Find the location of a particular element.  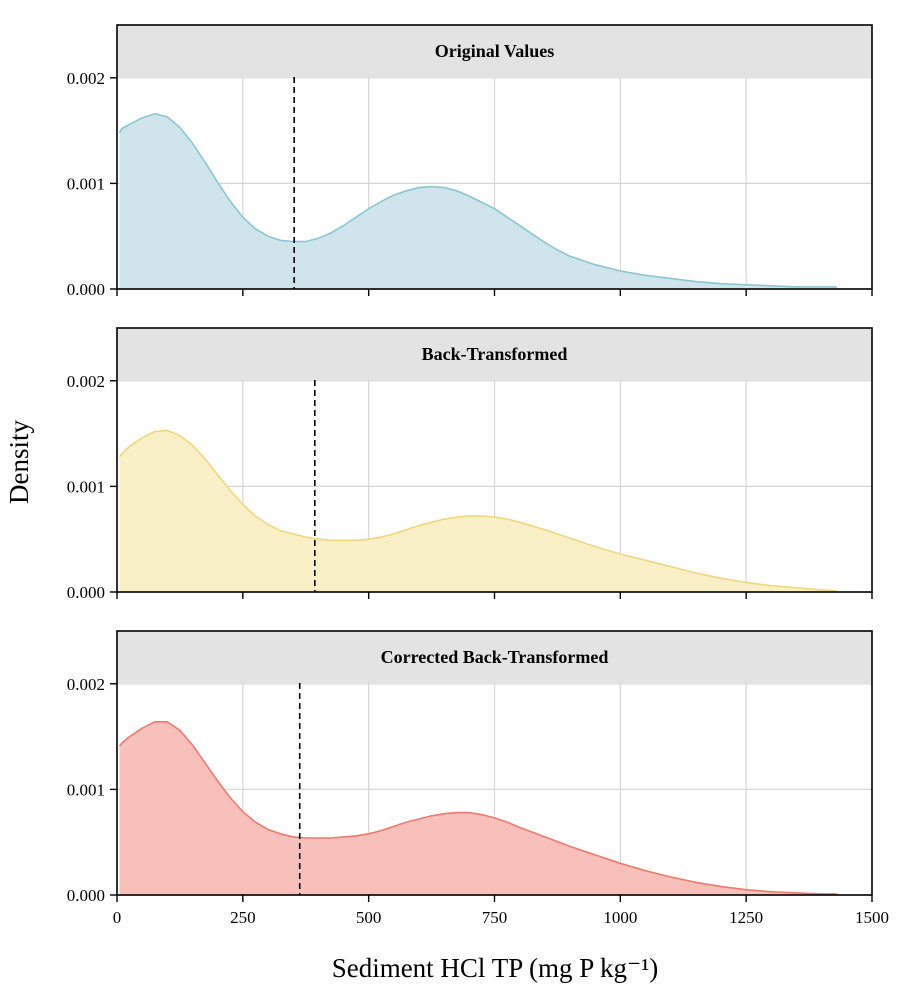

facet-strip-label: Original Values is located at coordinates (495, 51).